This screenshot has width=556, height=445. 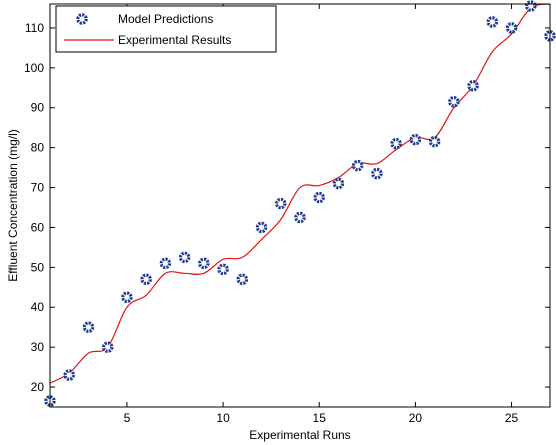 I want to click on y-tick-label: 80, so click(x=38, y=148).